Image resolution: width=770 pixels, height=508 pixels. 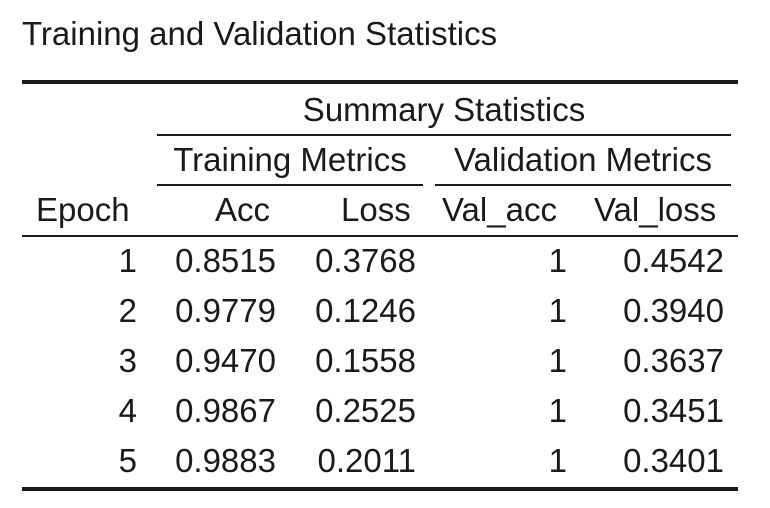 What do you see at coordinates (290, 159) in the screenshot?
I see `group-label-training: Training Metrics` at bounding box center [290, 159].